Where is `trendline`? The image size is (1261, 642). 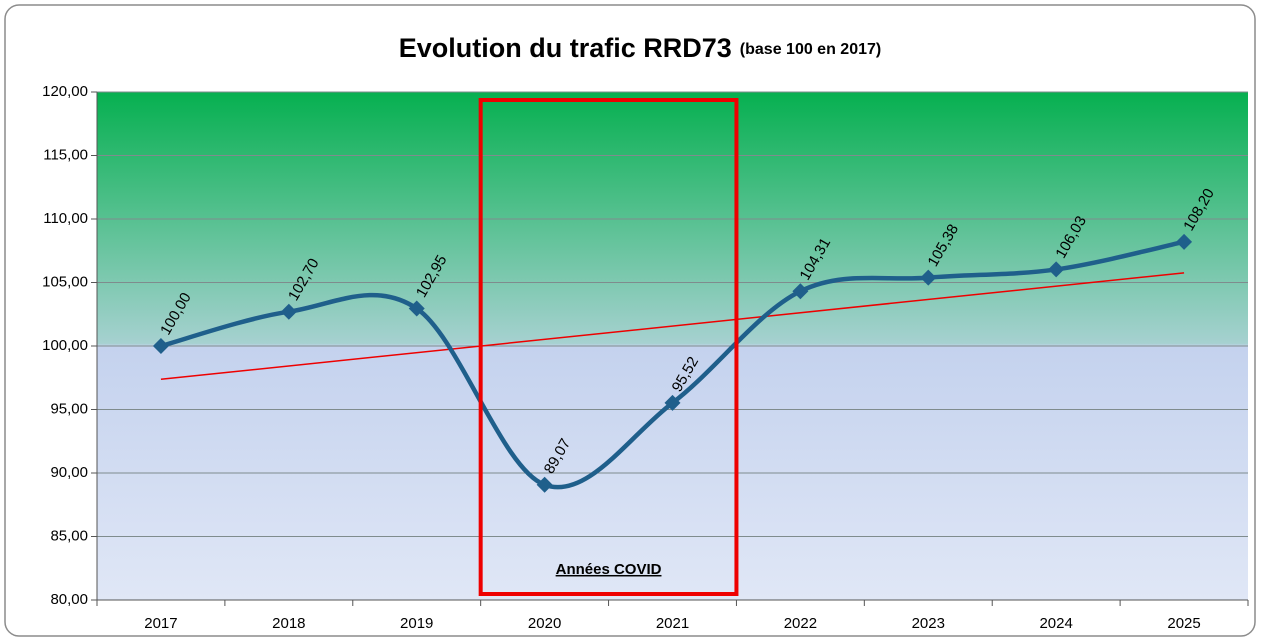 trendline is located at coordinates (672, 326).